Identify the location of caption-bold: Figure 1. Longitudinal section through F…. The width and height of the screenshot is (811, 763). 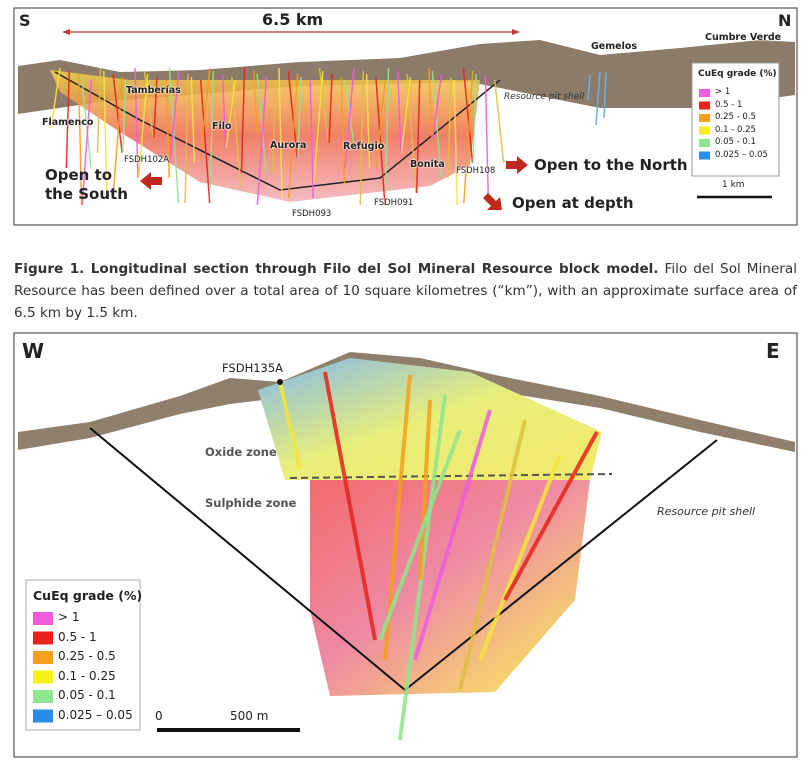
(336, 268).